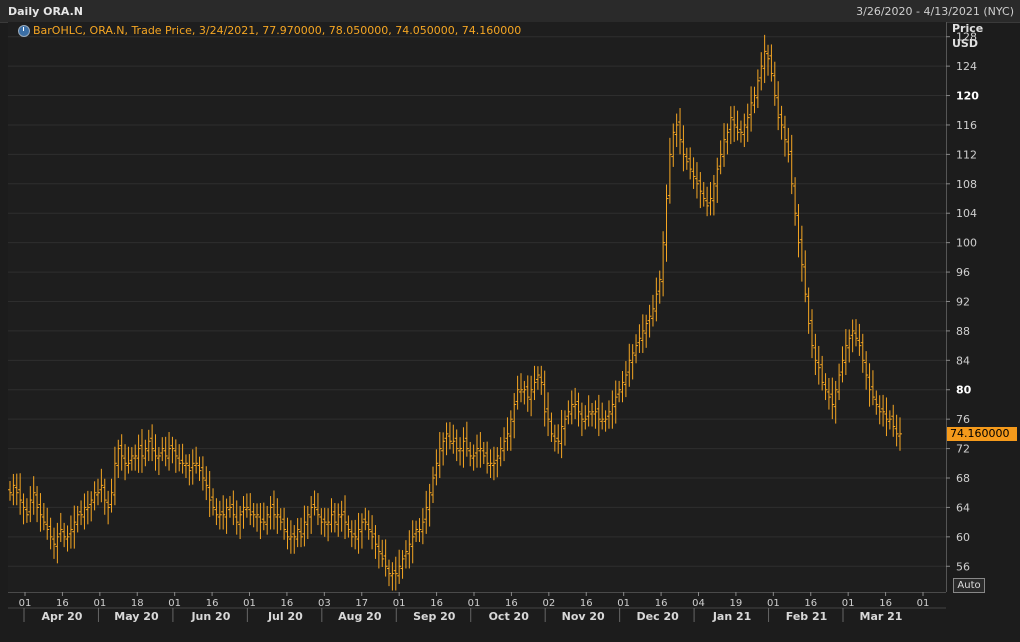 The height and width of the screenshot is (642, 1020). I want to click on y-tick-label: 124, so click(966, 66).